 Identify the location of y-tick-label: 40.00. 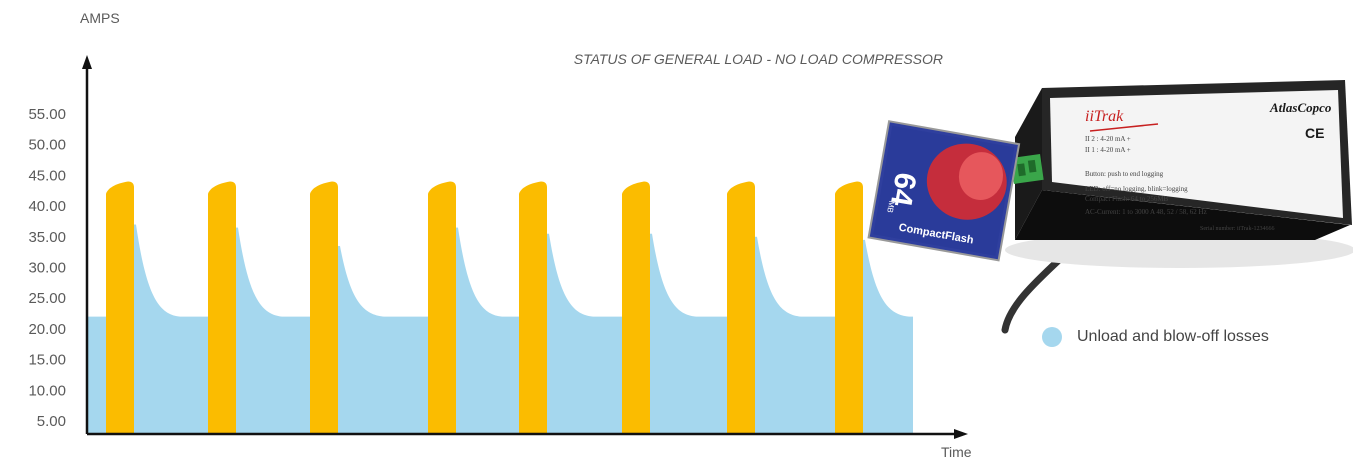
(47, 206).